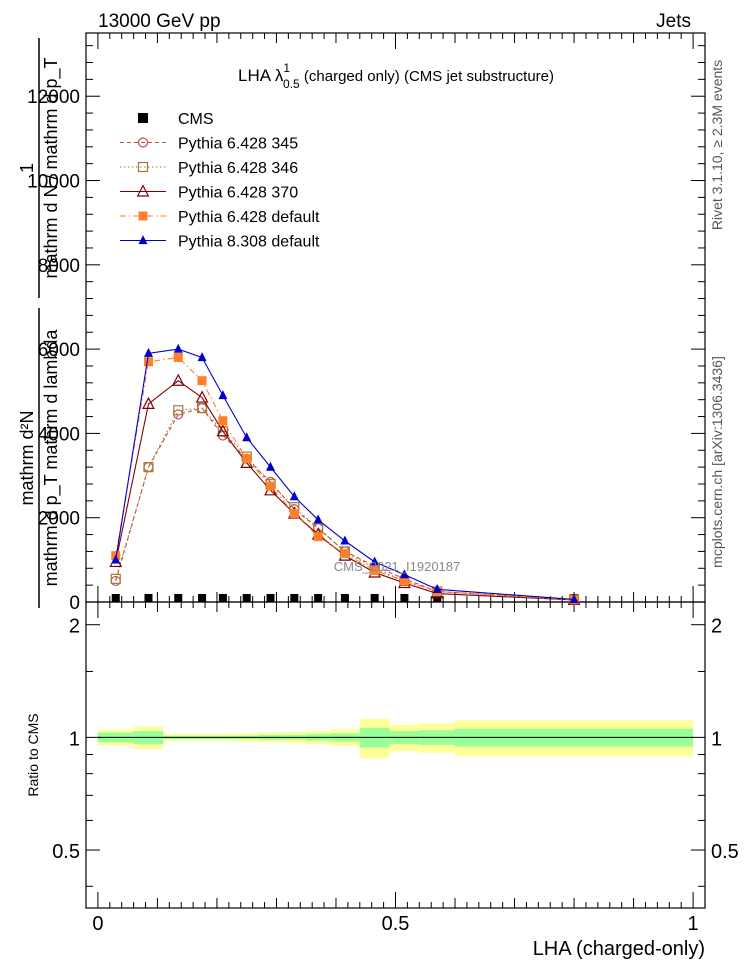 This screenshot has width=746, height=972. What do you see at coordinates (59, 266) in the screenshot?
I see `y-tick-label: 8000` at bounding box center [59, 266].